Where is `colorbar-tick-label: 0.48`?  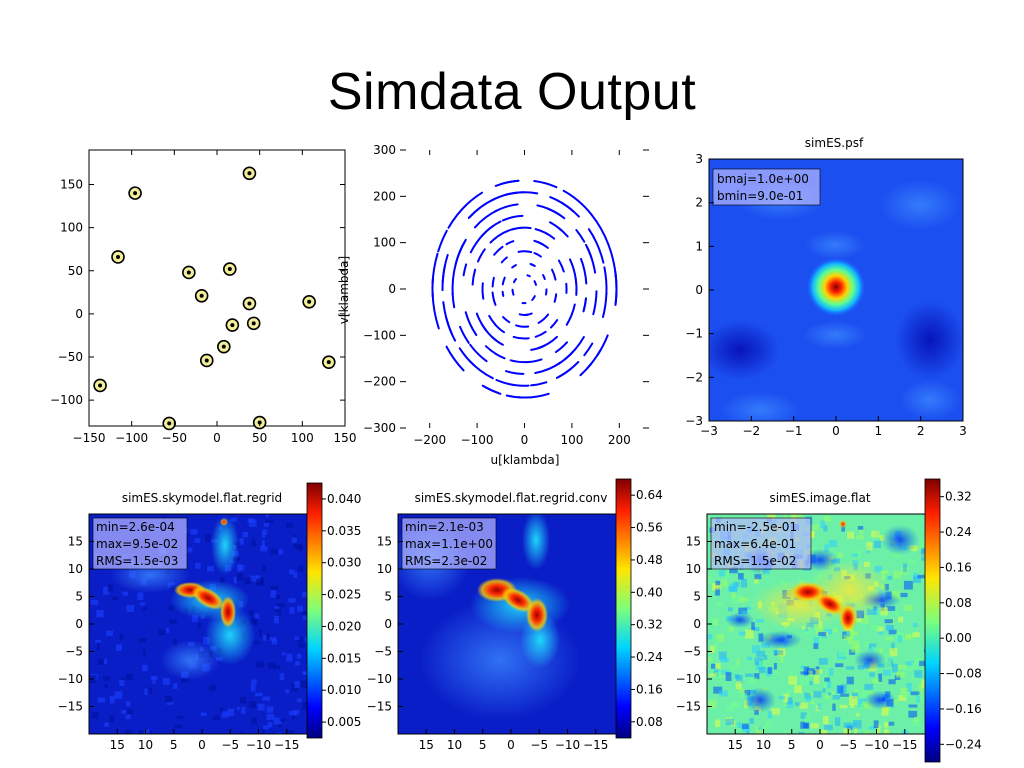 colorbar-tick-label: 0.48 is located at coordinates (649, 560).